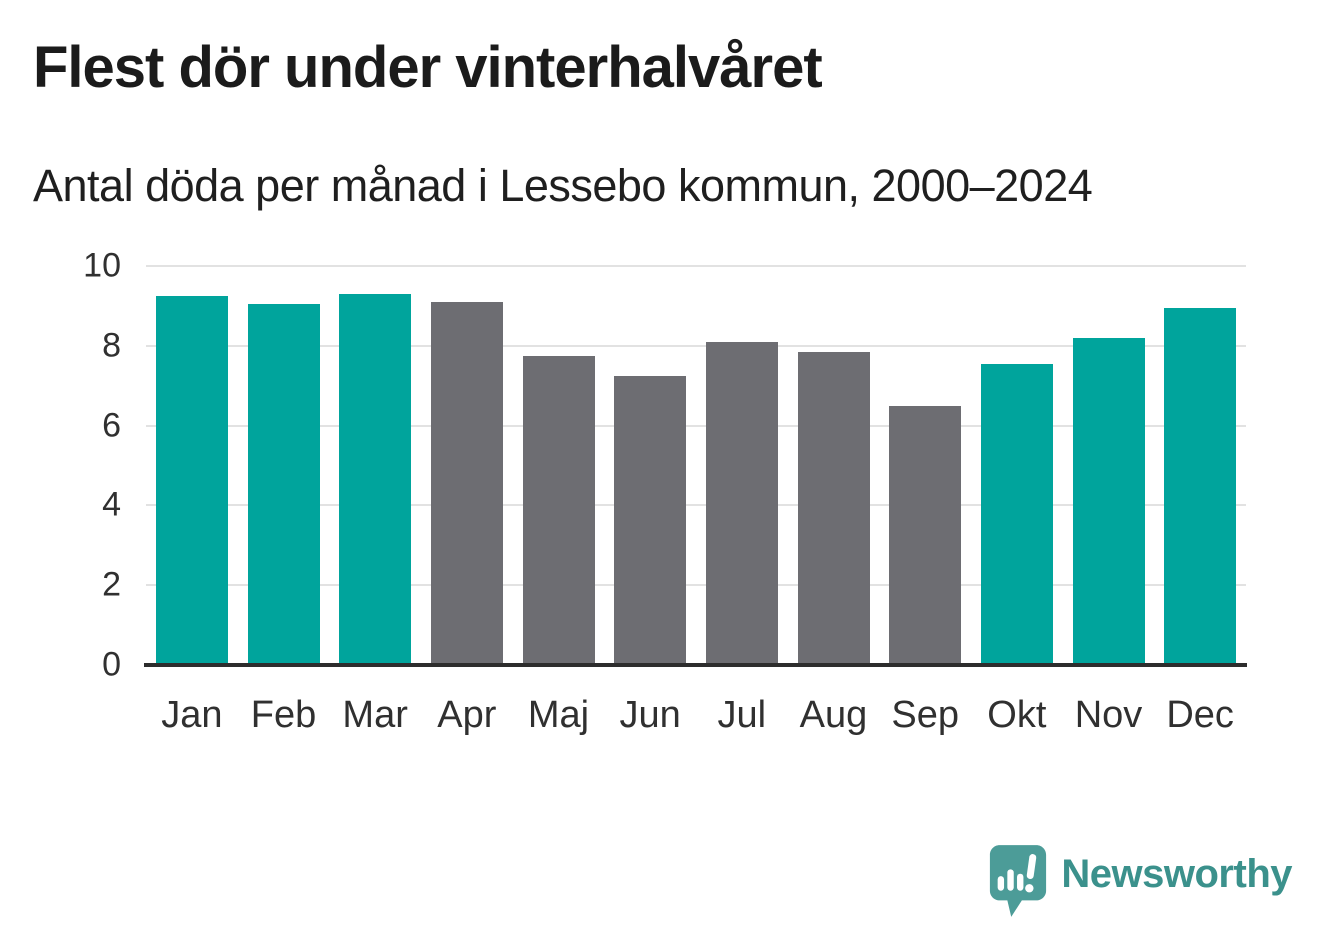  What do you see at coordinates (111, 345) in the screenshot?
I see `y-tick-label-8: 8` at bounding box center [111, 345].